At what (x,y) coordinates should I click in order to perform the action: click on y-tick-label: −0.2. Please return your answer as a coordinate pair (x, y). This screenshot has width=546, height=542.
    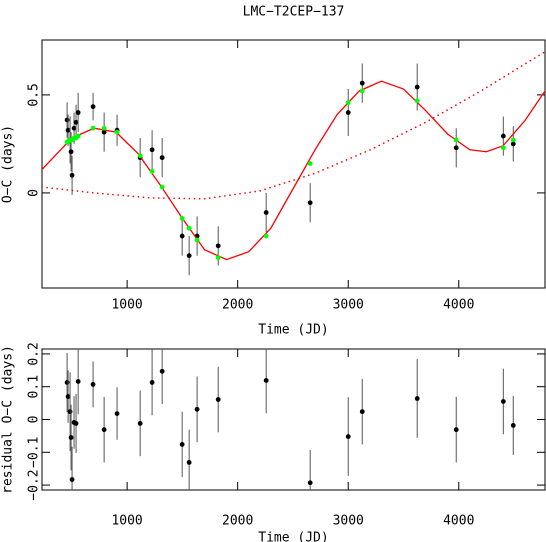
    Looking at the image, I should click on (34, 484).